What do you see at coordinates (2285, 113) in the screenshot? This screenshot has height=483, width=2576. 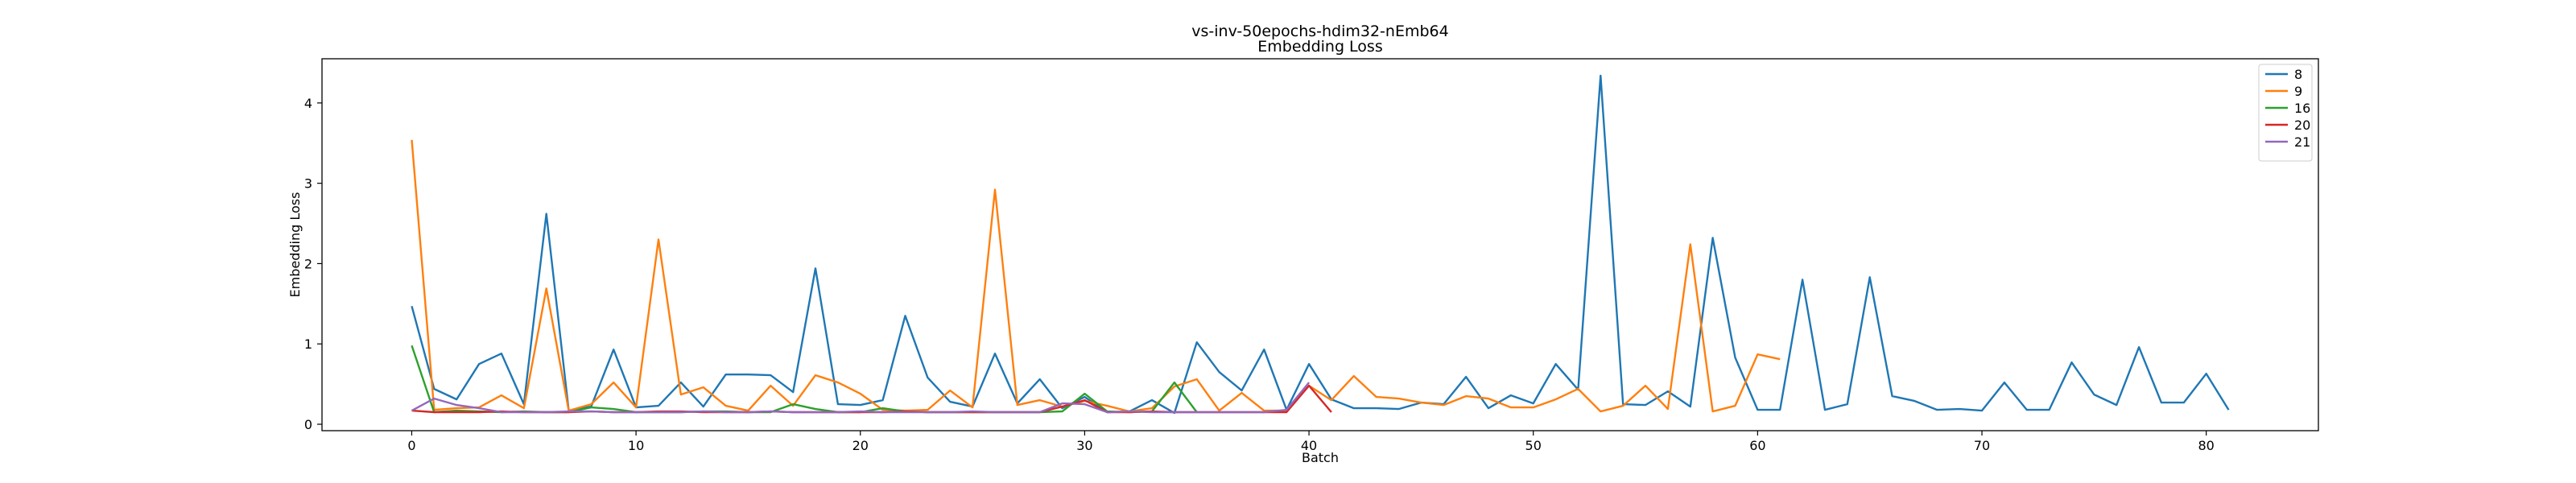 I see `legend-box` at bounding box center [2285, 113].